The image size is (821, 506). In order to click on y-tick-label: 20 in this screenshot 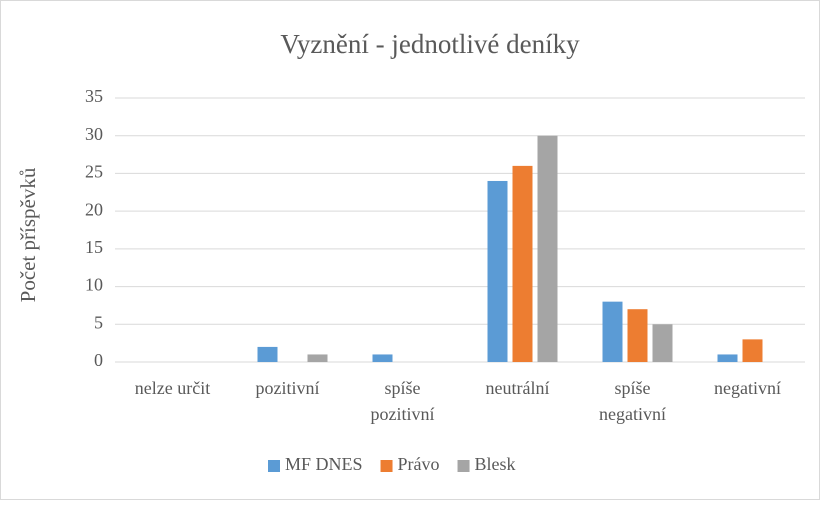, I will do `click(94, 209)`.